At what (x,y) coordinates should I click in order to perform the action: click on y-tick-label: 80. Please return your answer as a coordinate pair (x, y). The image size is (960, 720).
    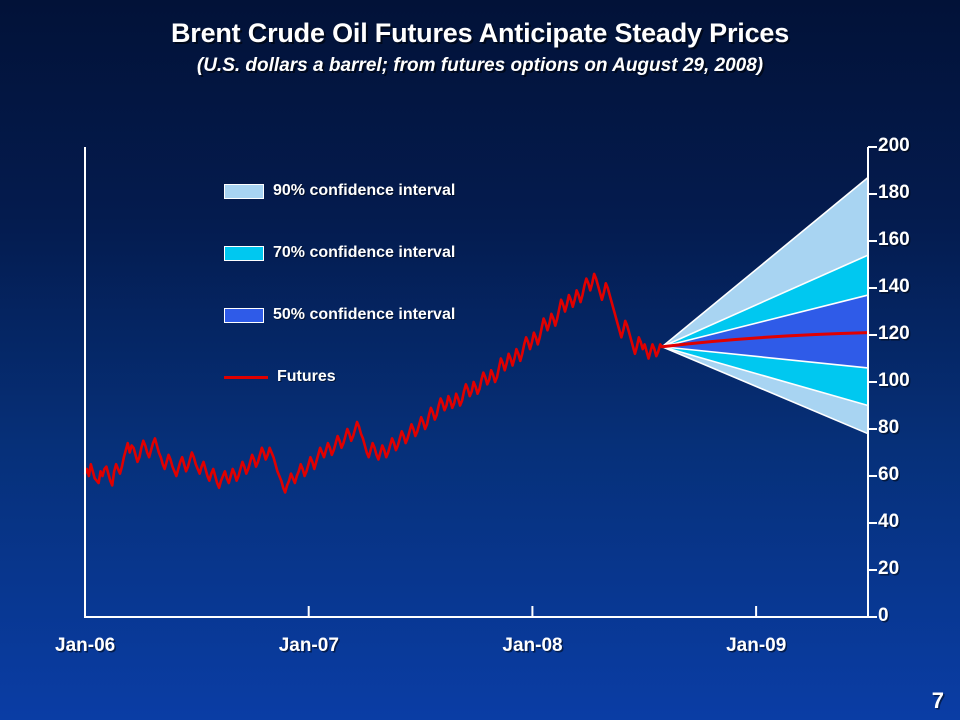
    Looking at the image, I should click on (889, 427).